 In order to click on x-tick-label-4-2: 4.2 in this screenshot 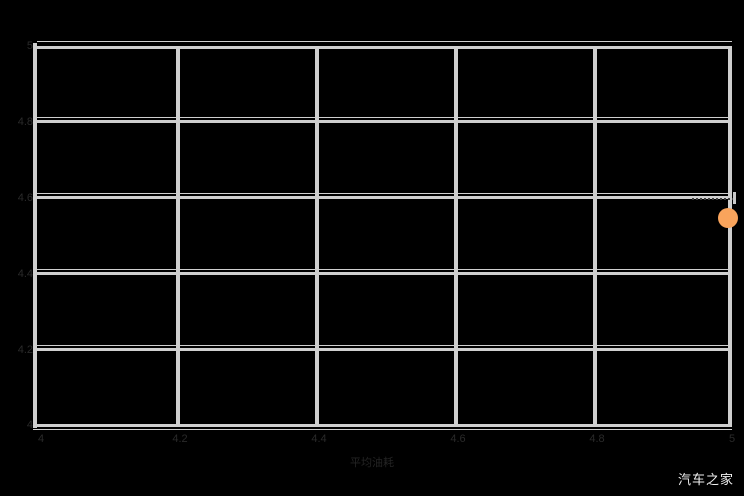, I will do `click(180, 439)`.